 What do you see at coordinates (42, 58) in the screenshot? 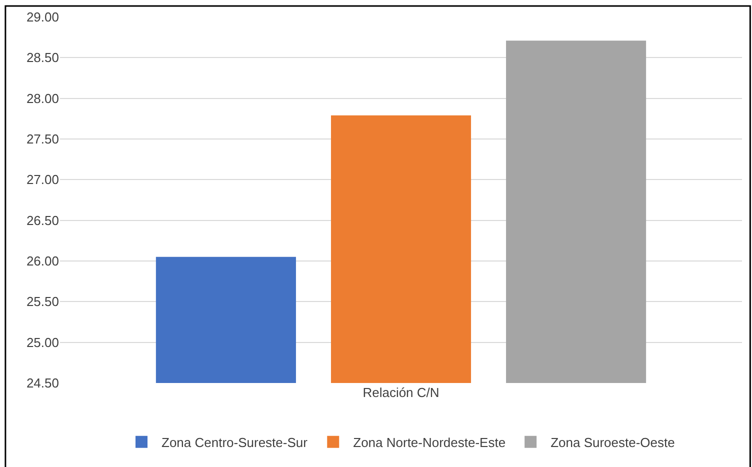
I see `y-tick-label: 28.50` at bounding box center [42, 58].